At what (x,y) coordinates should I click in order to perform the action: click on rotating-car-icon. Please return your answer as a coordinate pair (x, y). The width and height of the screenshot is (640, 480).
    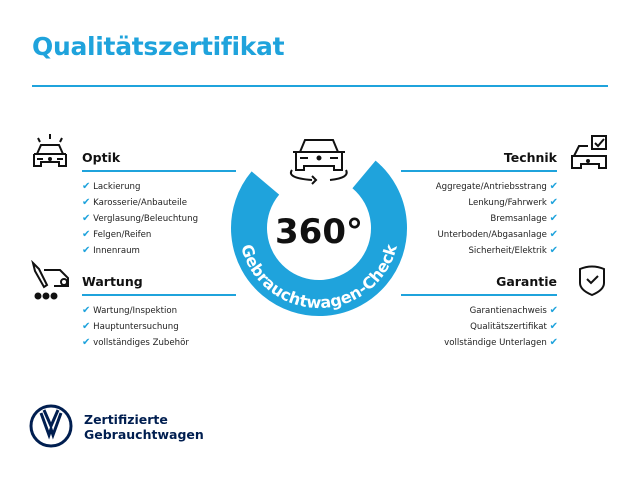
    Looking at the image, I should click on (319, 162).